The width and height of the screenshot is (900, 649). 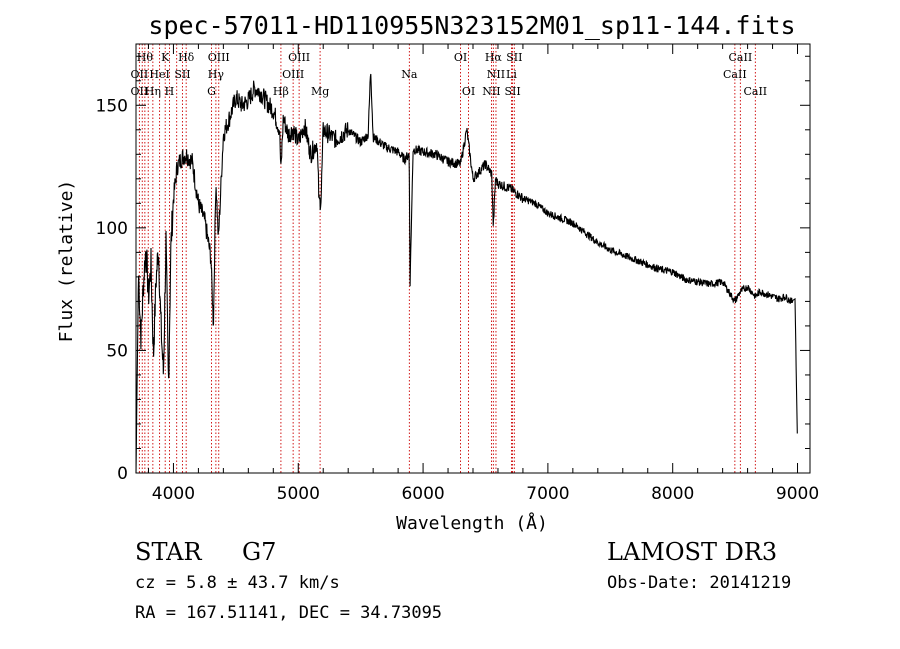 What do you see at coordinates (281, 91) in the screenshot?
I see `line-marker-label: Hβ` at bounding box center [281, 91].